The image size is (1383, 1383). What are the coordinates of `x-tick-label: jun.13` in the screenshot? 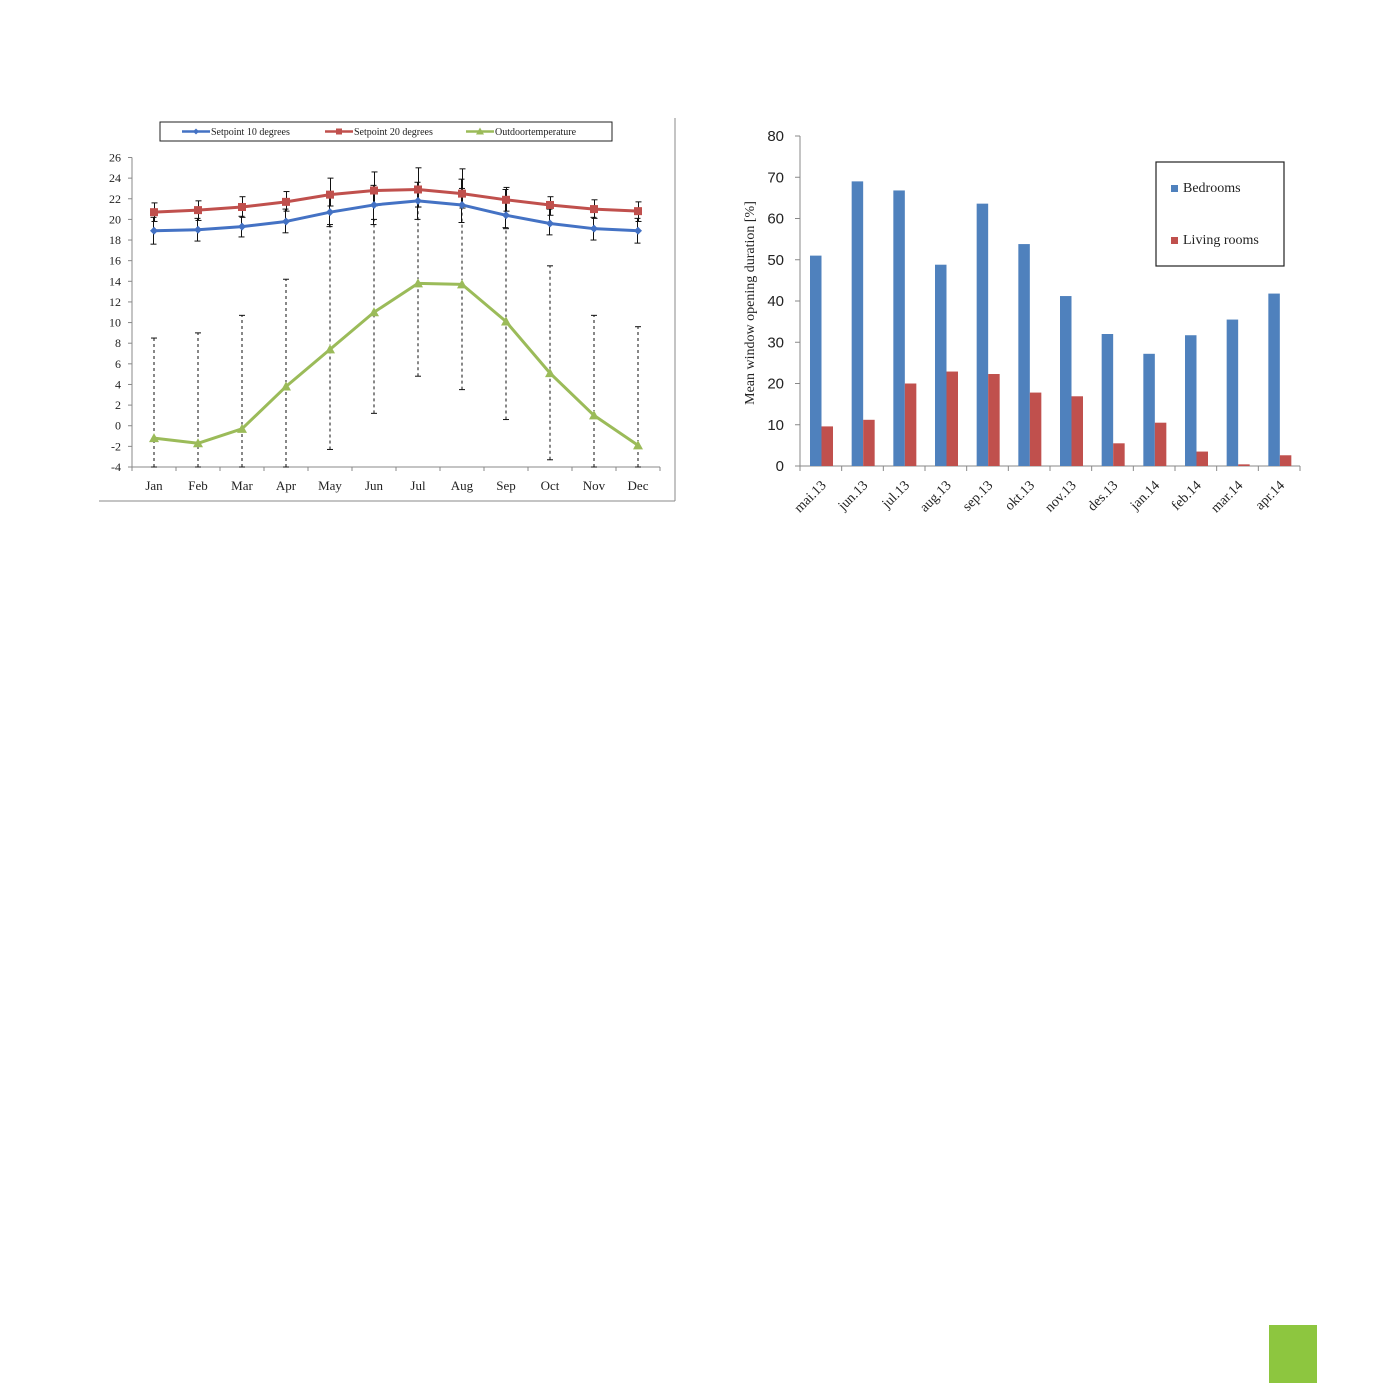 It's located at (853, 496).